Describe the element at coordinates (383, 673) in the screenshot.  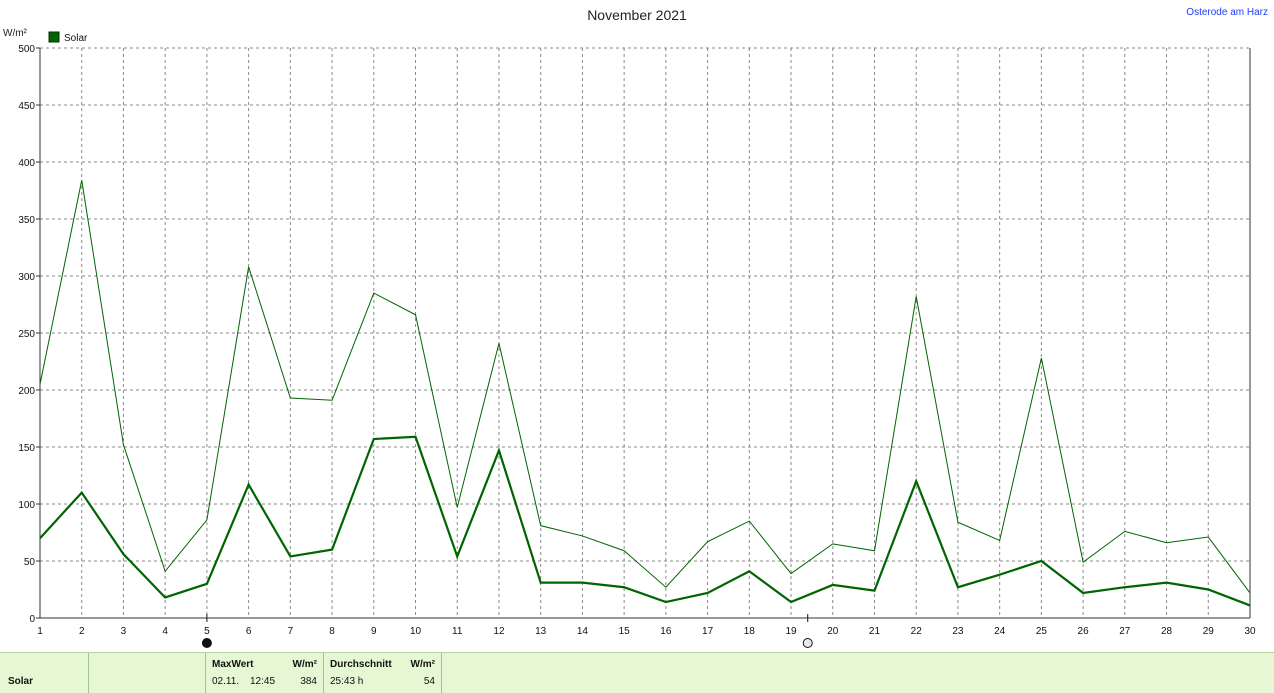
I see `footer-avg-cell: Durchschnitt W/m² 25:43 h 54` at that location.